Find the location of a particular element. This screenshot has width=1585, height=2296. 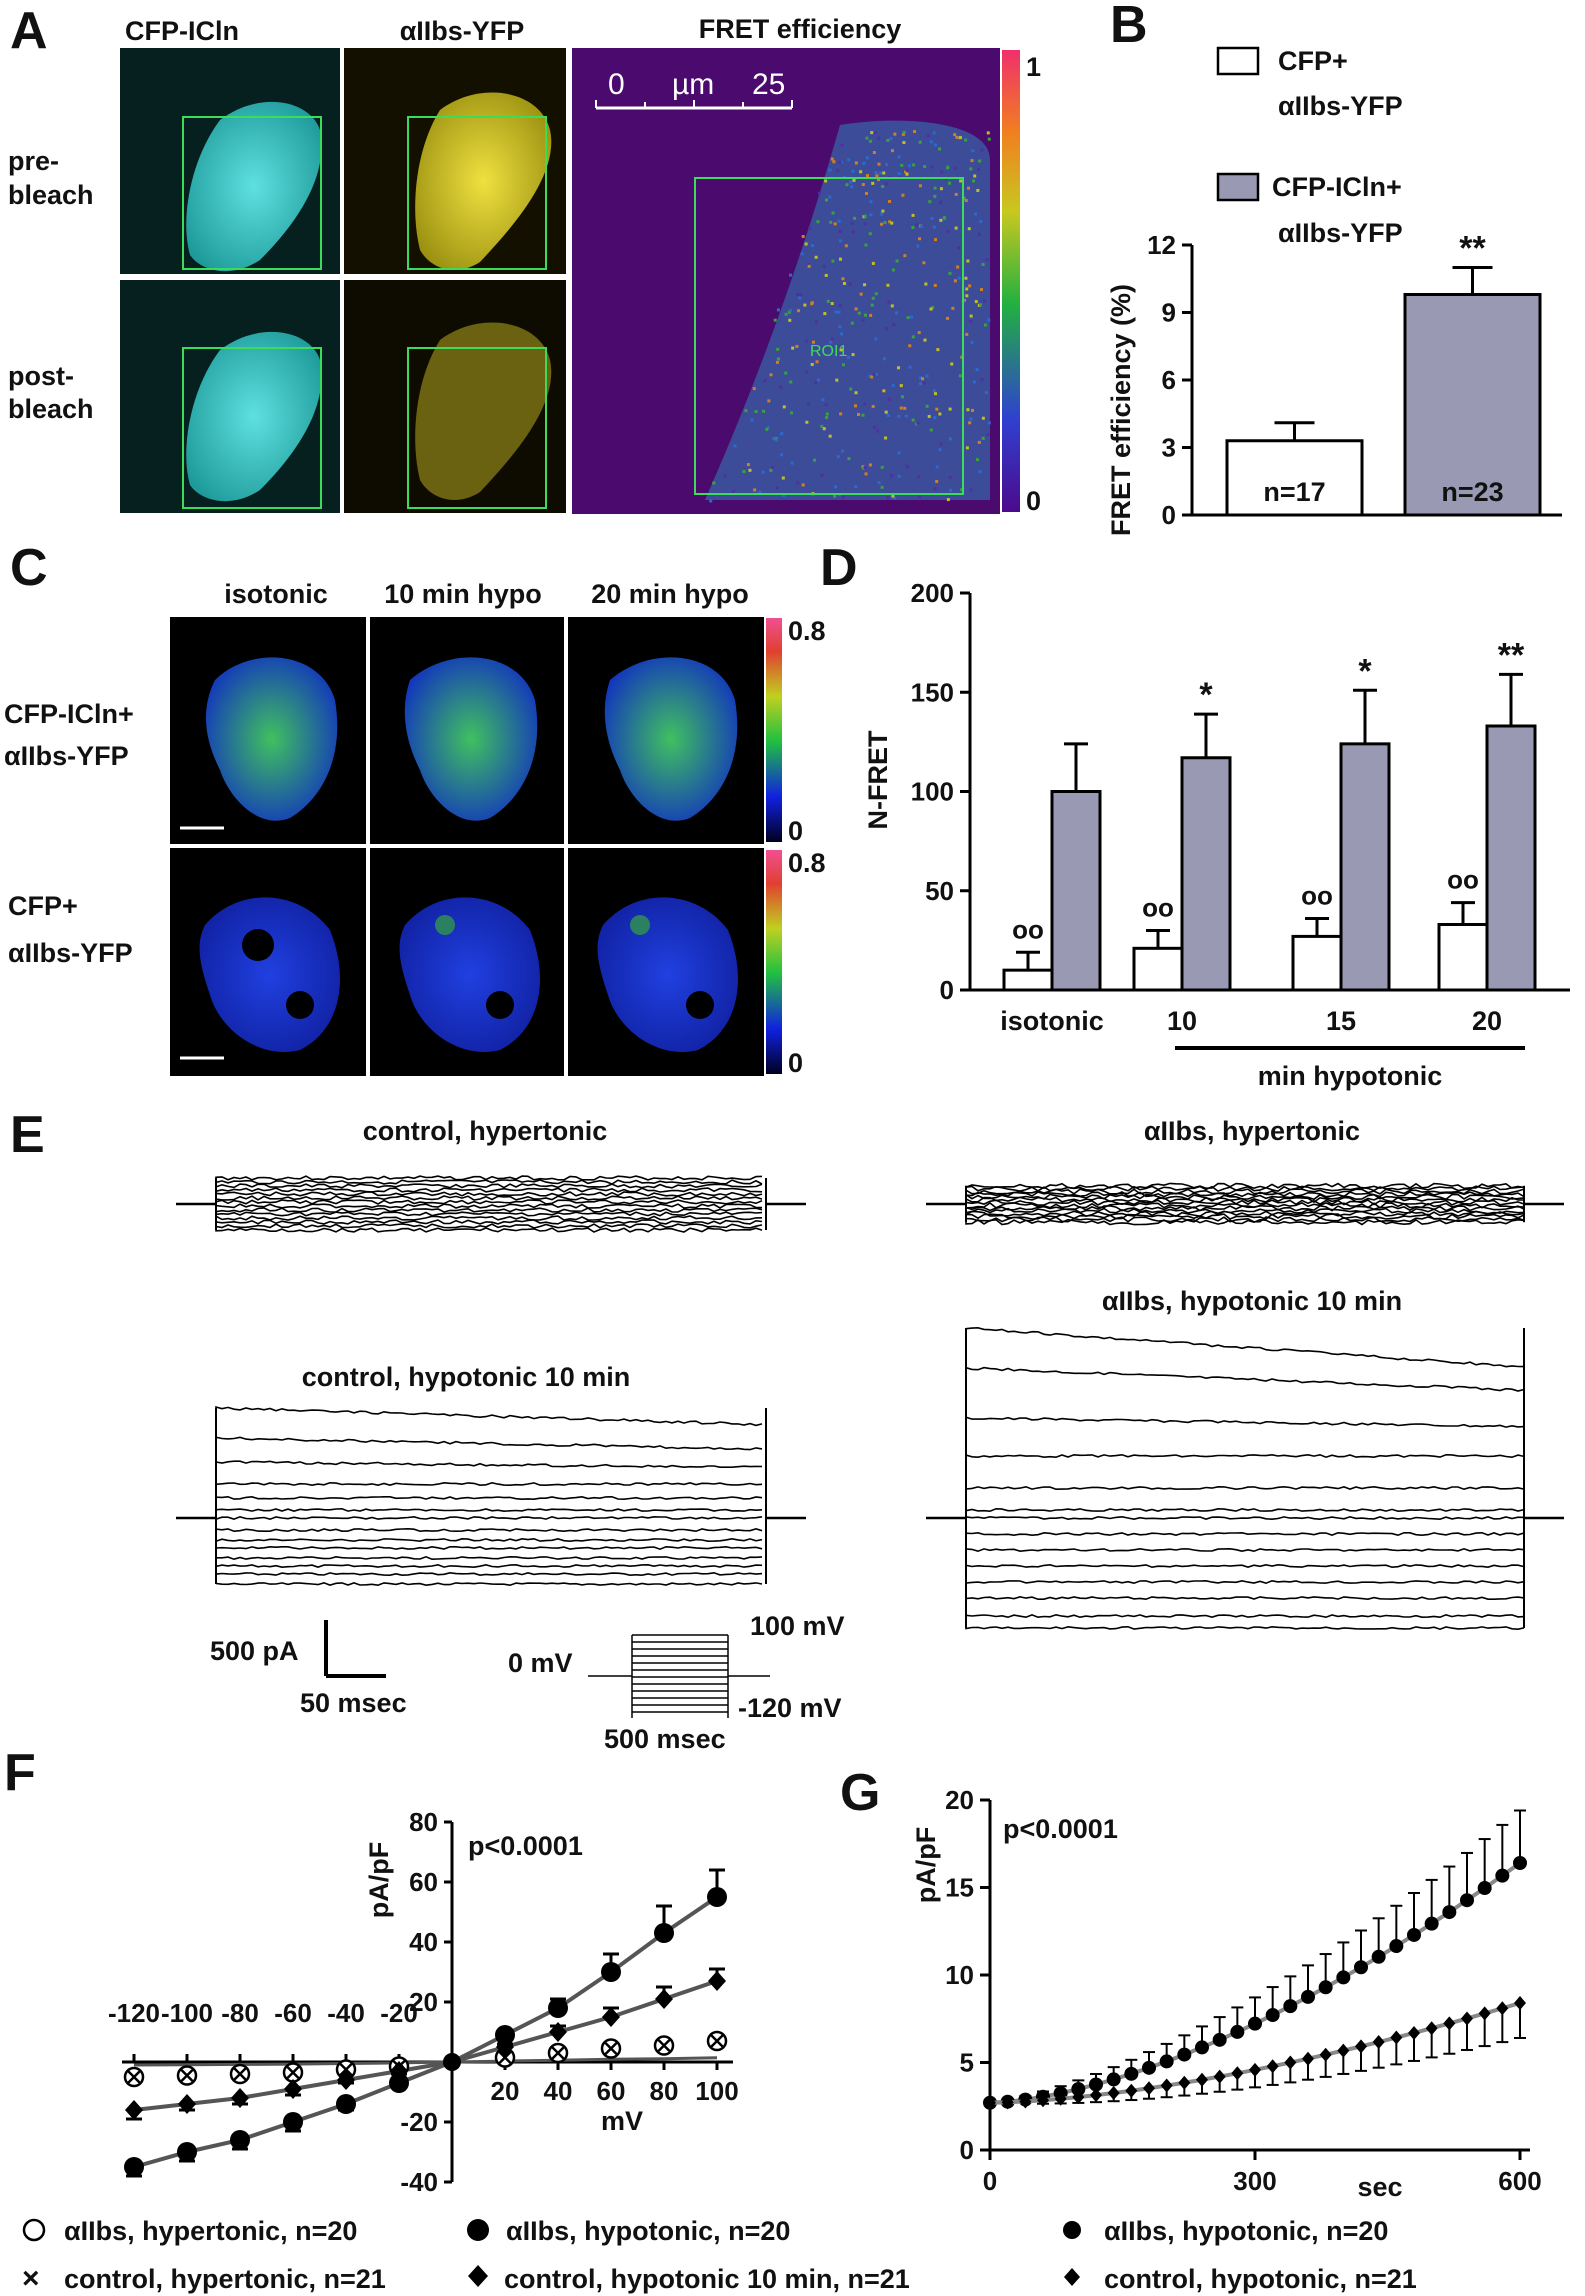

bar is located at coordinates (1365, 867).